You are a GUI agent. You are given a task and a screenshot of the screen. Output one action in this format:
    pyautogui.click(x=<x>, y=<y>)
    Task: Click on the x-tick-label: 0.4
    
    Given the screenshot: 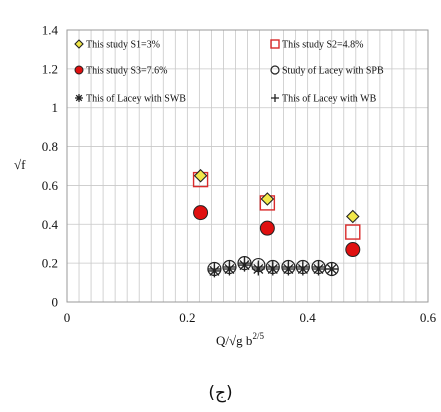 What is the action you would take?
    pyautogui.click(x=308, y=317)
    